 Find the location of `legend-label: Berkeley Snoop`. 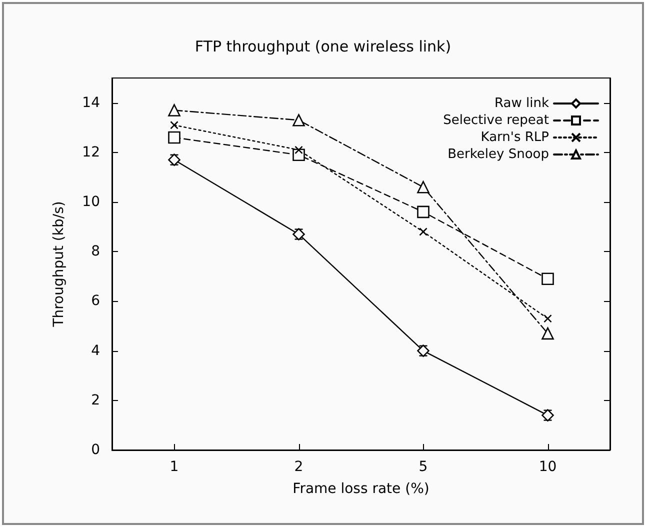

legend-label: Berkeley Snoop is located at coordinates (498, 154).